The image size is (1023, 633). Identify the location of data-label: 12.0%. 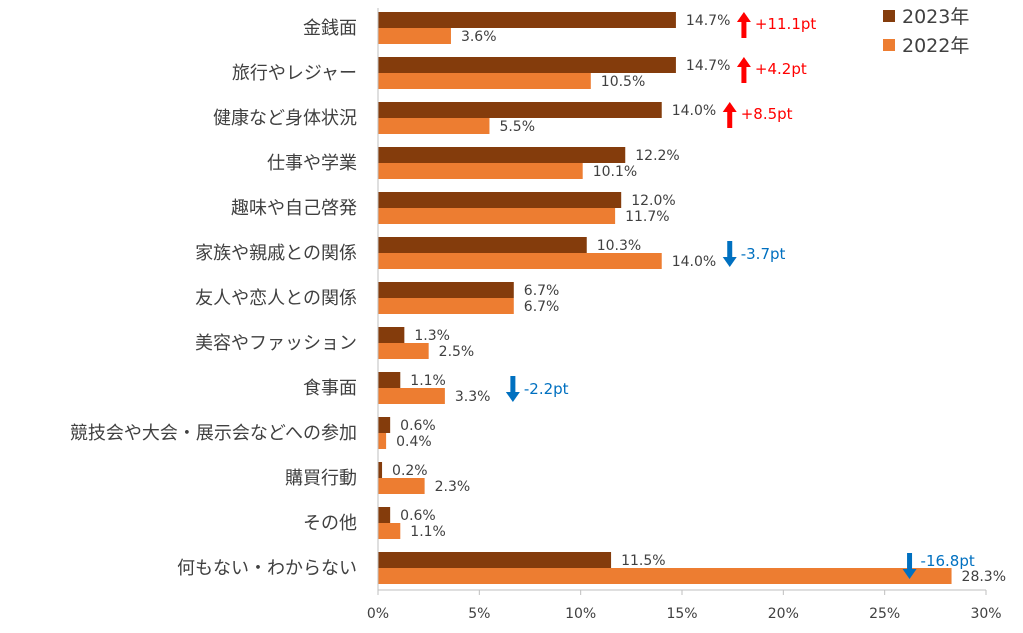
(653, 201).